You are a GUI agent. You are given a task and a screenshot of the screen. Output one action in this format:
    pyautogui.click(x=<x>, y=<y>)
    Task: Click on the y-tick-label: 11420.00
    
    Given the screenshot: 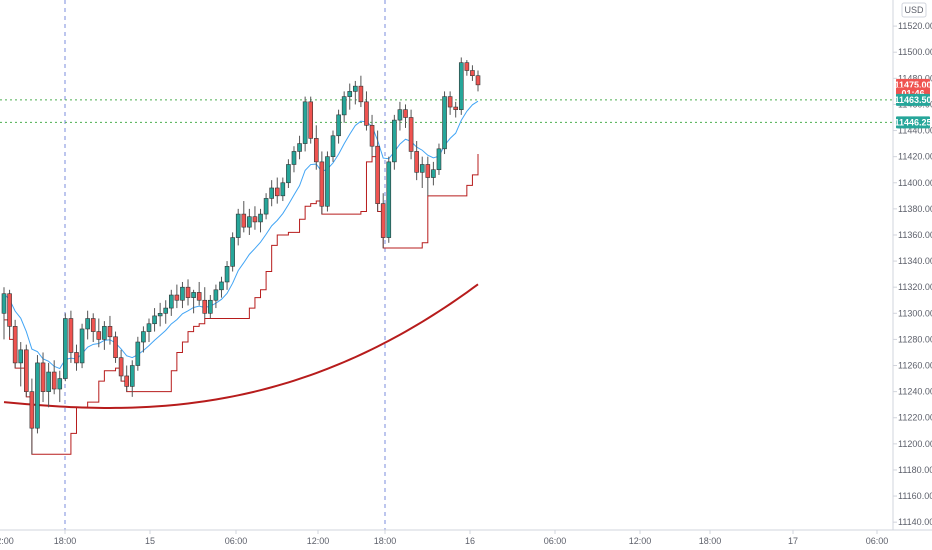 What is the action you would take?
    pyautogui.click(x=915, y=157)
    